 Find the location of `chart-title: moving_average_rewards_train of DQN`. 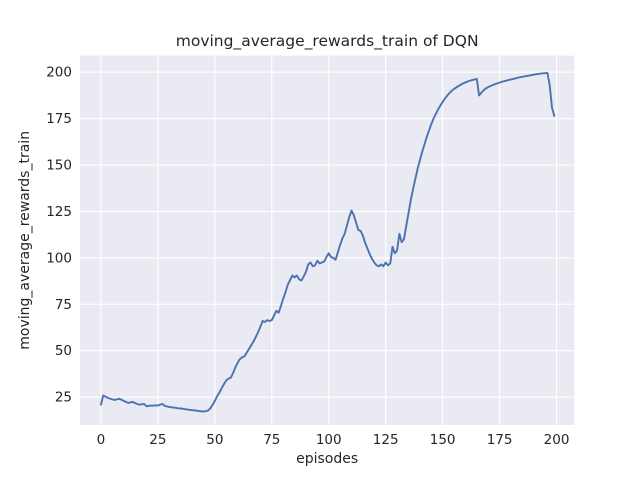

chart-title: moving_average_rewards_train of DQN is located at coordinates (327, 41).